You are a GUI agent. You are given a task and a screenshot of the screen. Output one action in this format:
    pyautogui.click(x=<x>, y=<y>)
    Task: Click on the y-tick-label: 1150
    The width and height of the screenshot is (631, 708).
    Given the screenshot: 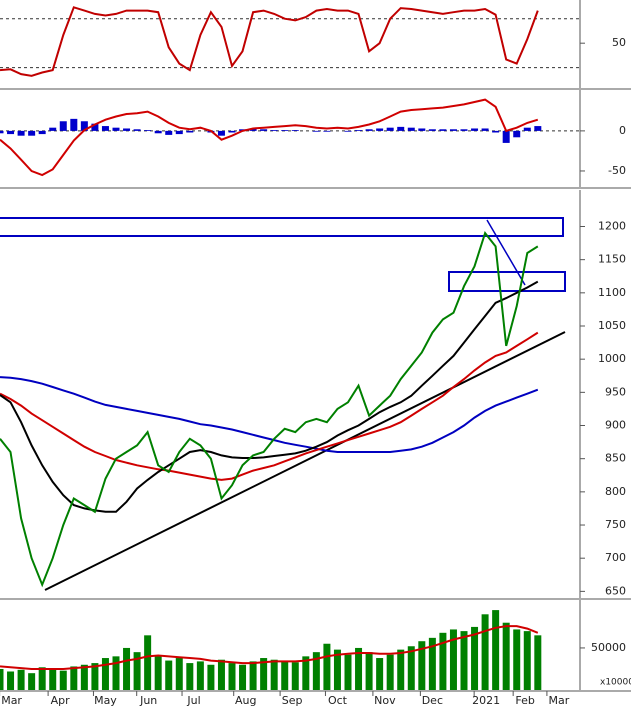 What is the action you would take?
    pyautogui.click(x=612, y=259)
    